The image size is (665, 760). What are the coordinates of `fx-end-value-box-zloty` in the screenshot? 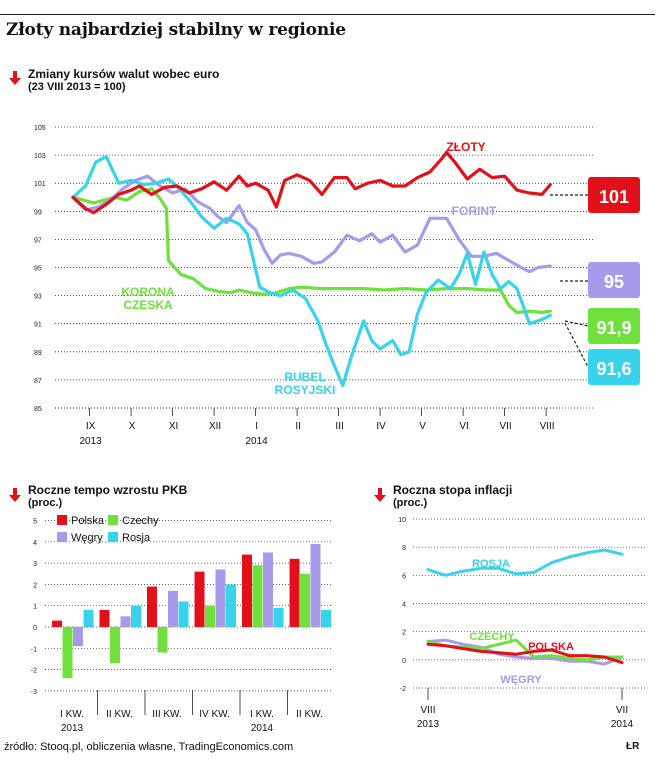 It's located at (614, 195).